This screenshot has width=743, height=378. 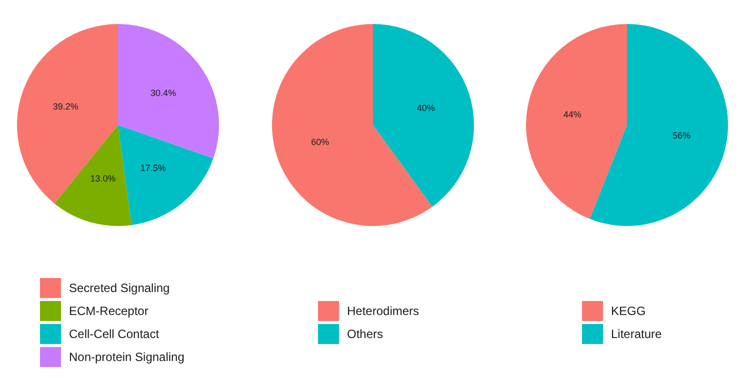 What do you see at coordinates (65, 106) in the screenshot?
I see `data-label: 39.2%` at bounding box center [65, 106].